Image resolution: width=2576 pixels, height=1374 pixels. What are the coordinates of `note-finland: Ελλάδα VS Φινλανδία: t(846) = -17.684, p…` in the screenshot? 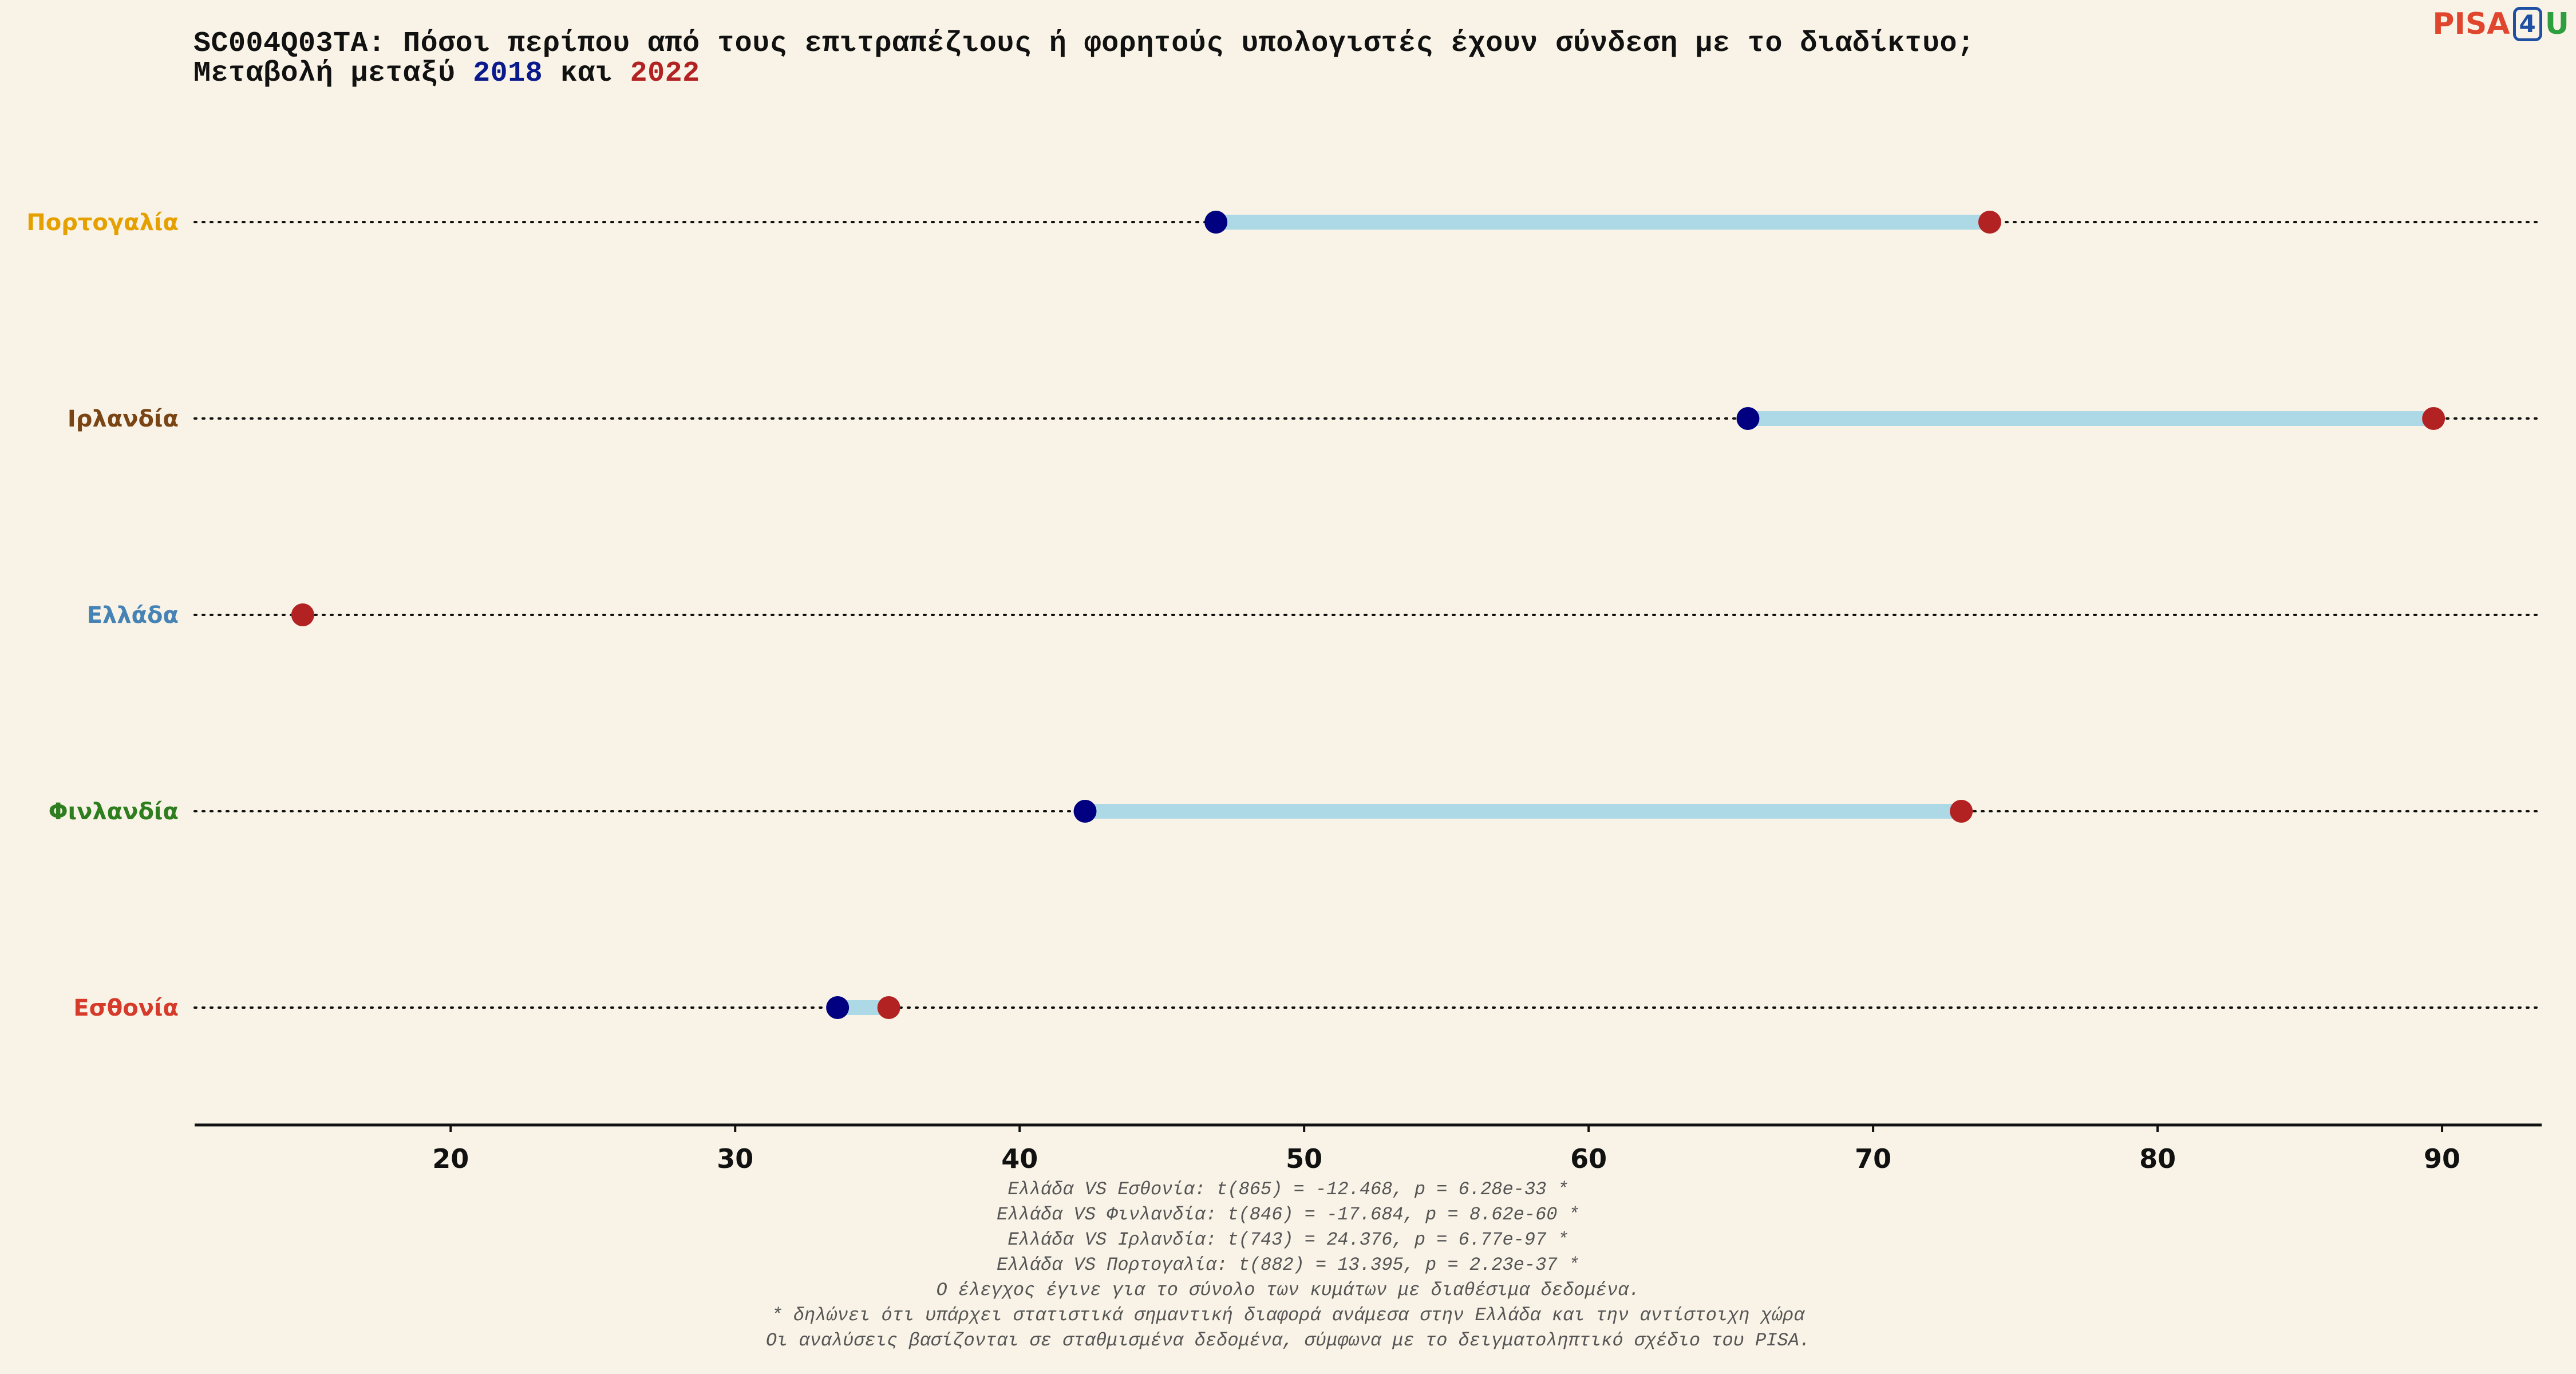 It's located at (1288, 1214).